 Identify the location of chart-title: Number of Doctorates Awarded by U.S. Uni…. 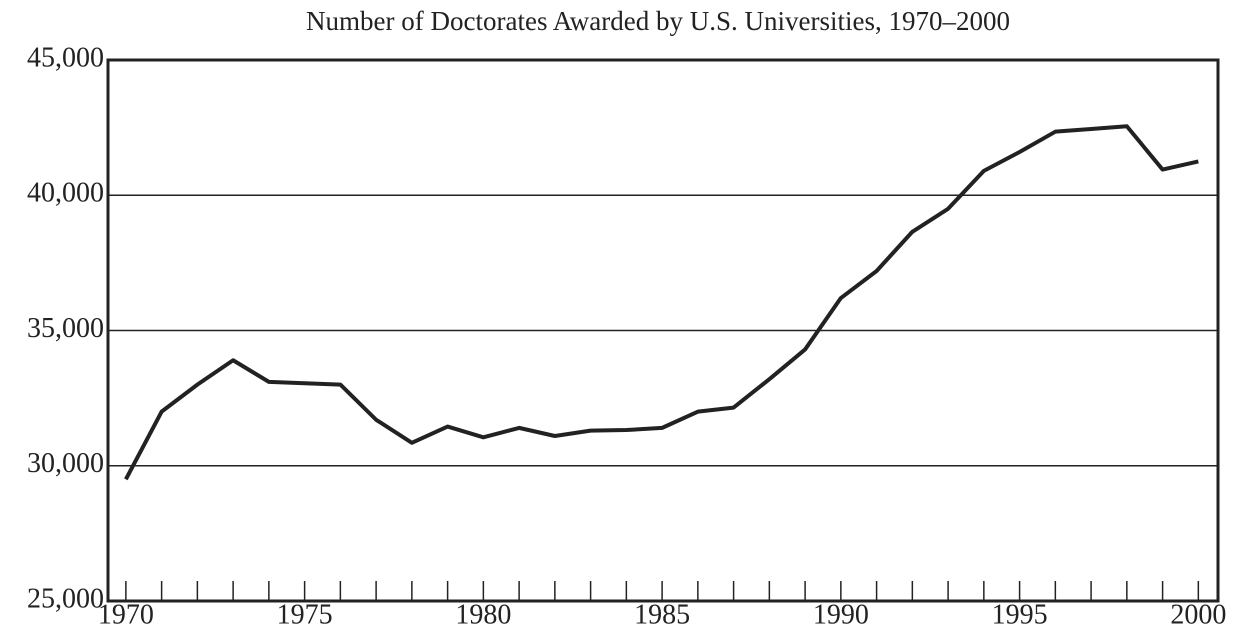
(658, 21).